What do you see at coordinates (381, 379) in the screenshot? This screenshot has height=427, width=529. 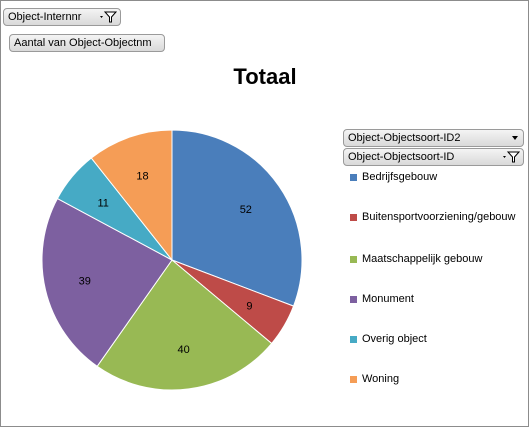 I see `legend-label: Woning` at bounding box center [381, 379].